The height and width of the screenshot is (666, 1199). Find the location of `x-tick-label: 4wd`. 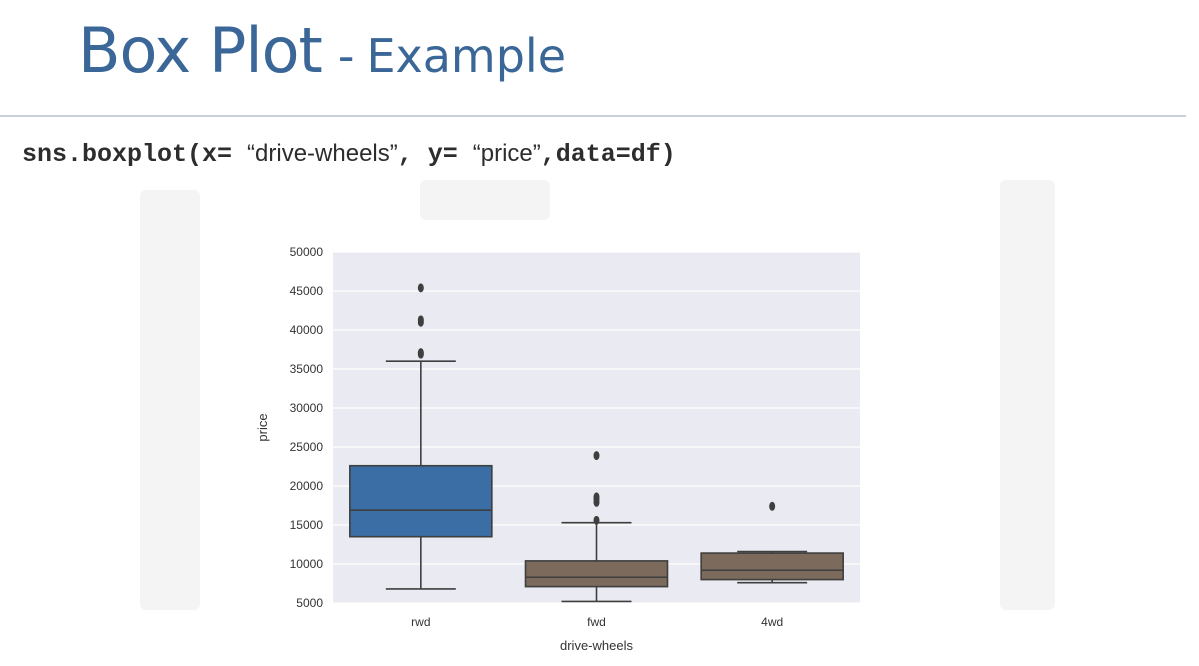

x-tick-label: 4wd is located at coordinates (772, 622).